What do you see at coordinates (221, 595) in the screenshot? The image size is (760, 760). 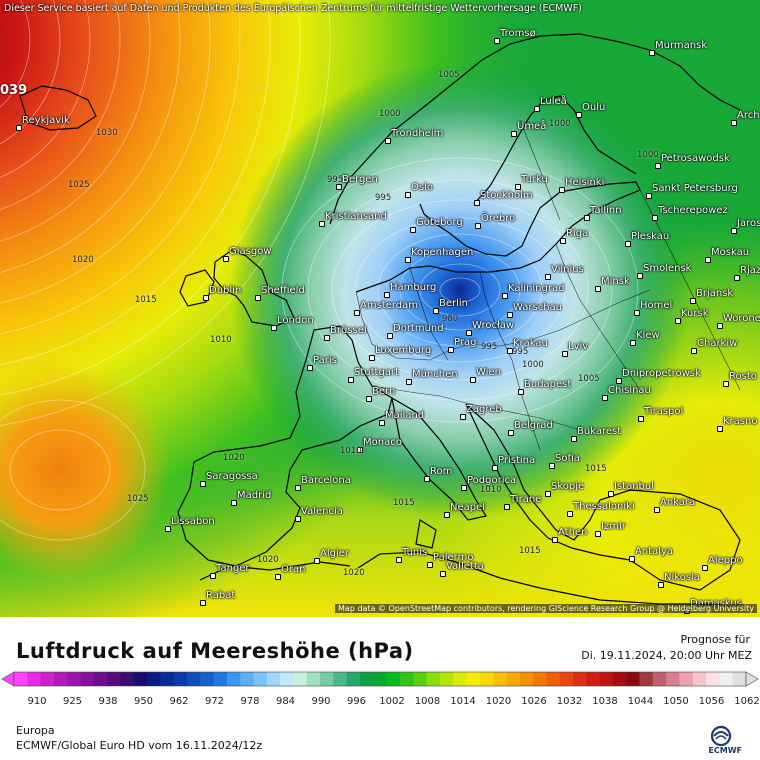 I see `city-label: Rabat` at bounding box center [221, 595].